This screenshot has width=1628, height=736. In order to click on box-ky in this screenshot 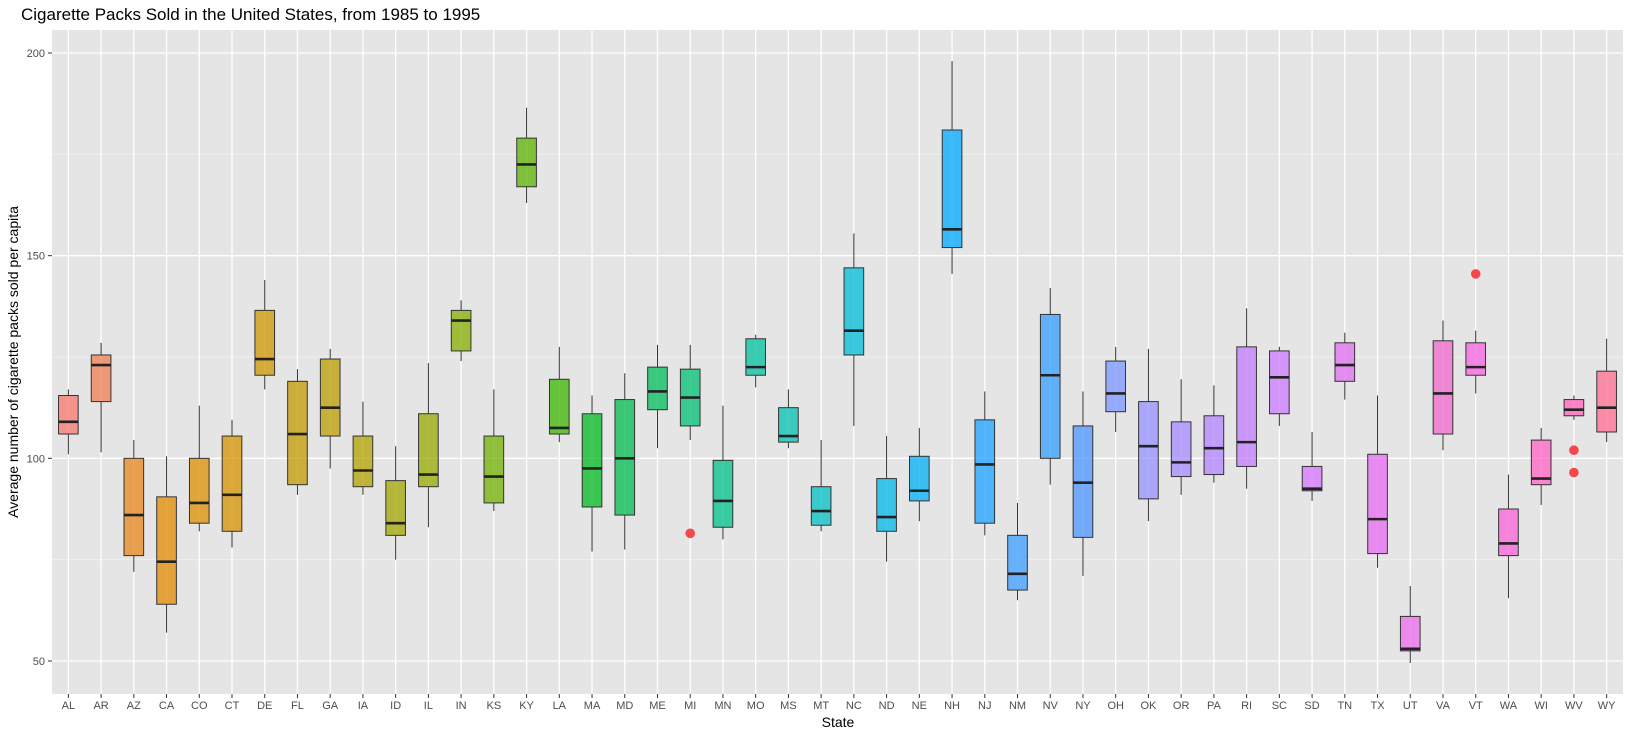, I will do `click(526, 155)`.